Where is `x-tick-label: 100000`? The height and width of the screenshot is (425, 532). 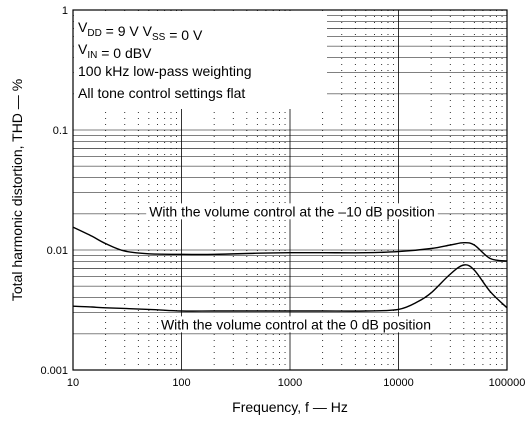
x-tick-label: 100000 is located at coordinates (507, 383).